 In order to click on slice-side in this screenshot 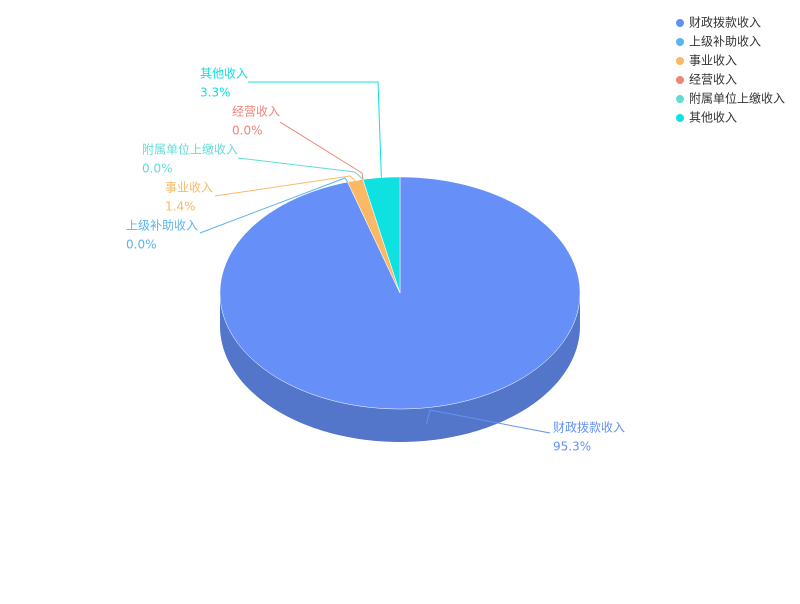, I will do `click(400, 367)`.